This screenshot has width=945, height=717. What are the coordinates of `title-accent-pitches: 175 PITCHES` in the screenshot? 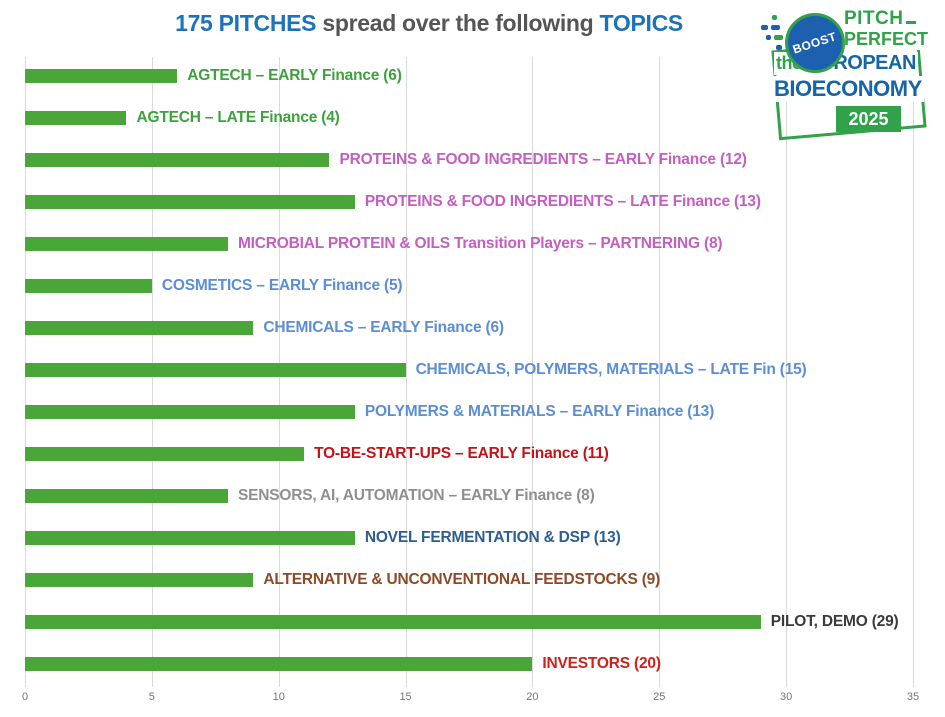 It's located at (246, 23).